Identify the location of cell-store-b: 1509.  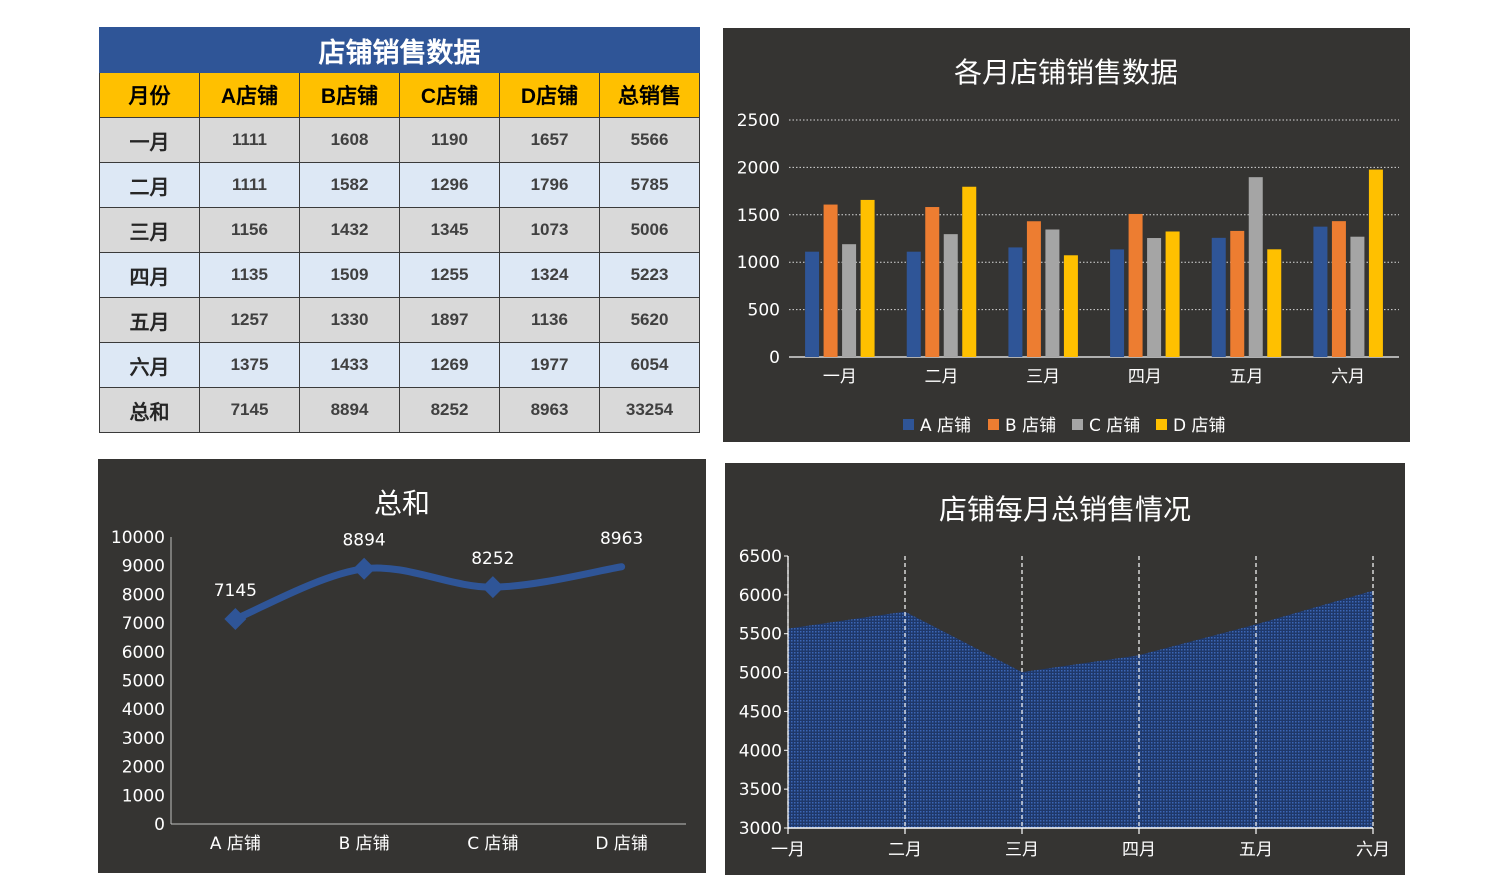
(349, 275).